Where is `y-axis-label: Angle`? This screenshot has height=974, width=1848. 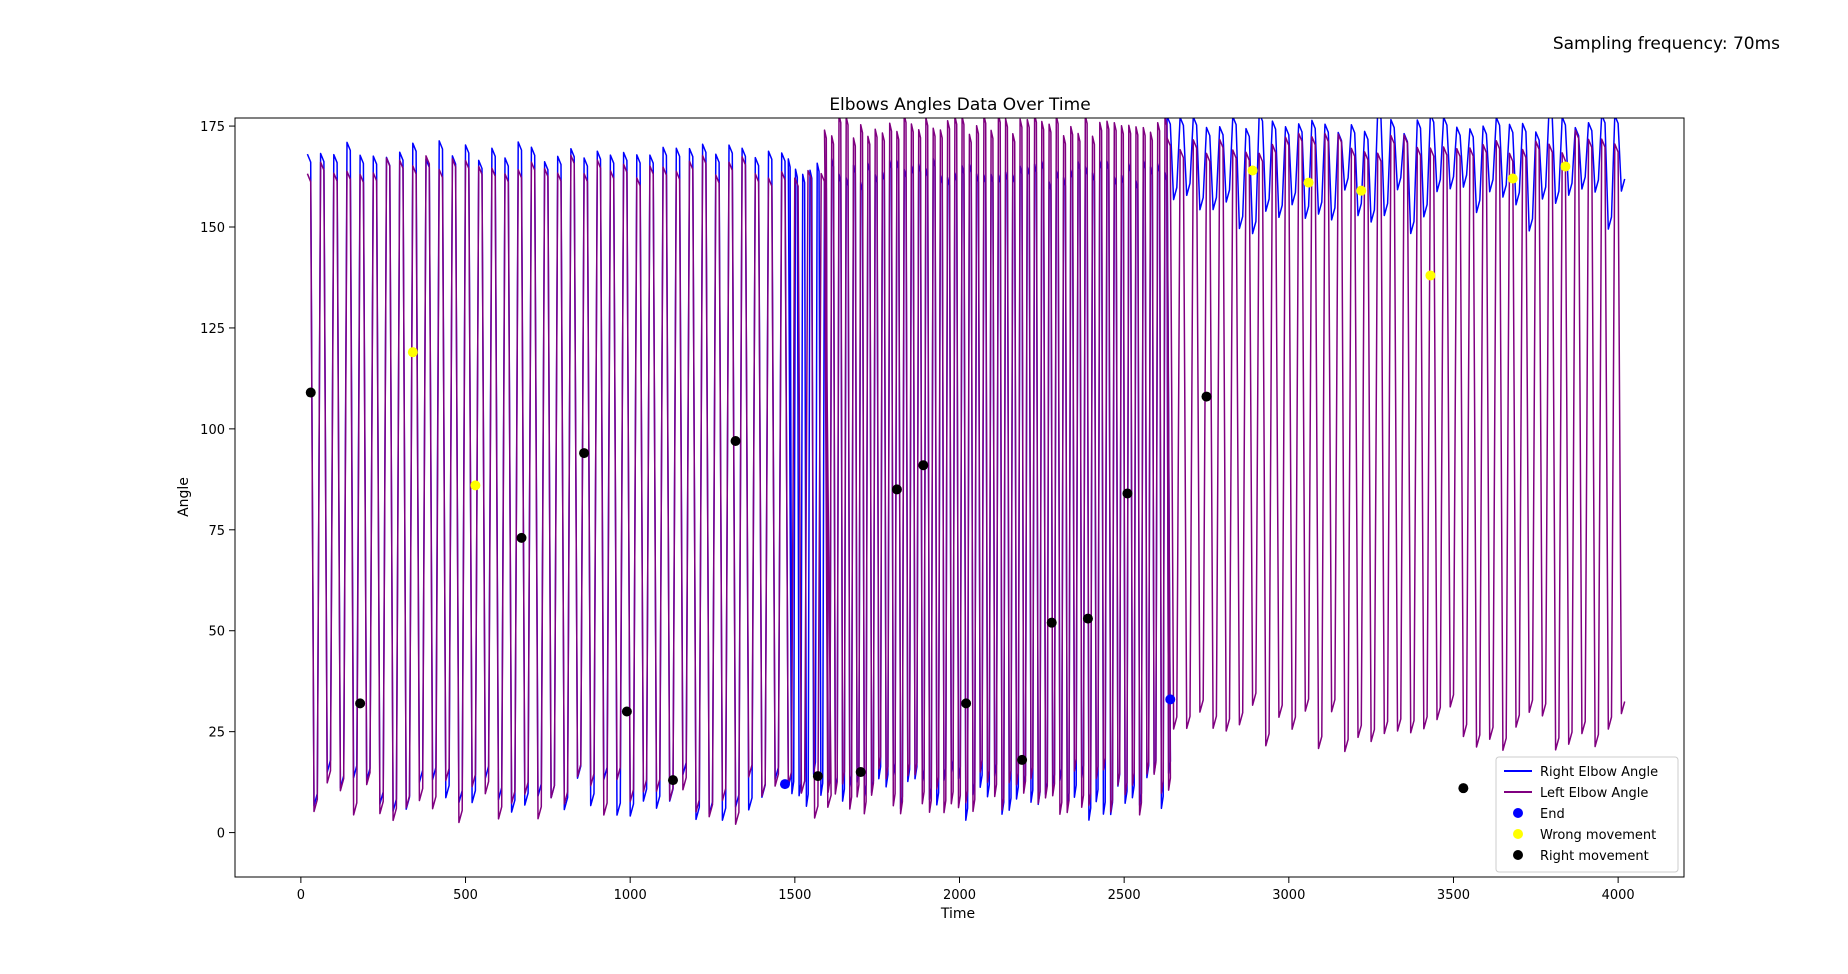 y-axis-label: Angle is located at coordinates (184, 497).